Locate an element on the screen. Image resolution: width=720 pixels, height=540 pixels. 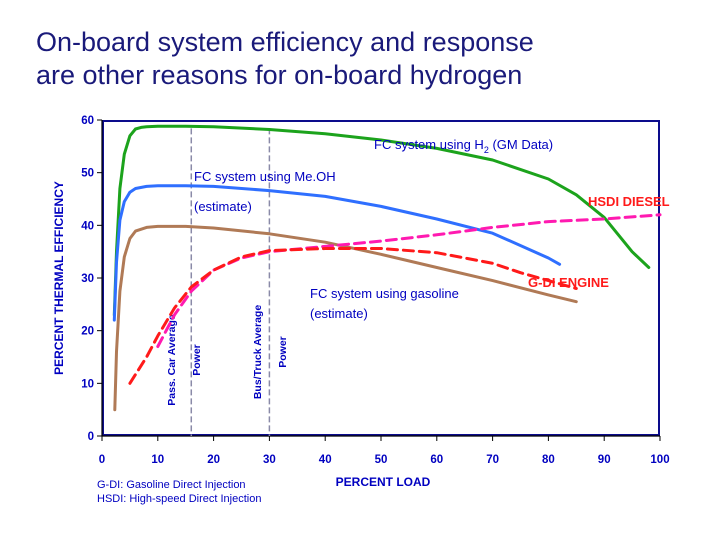
y-tick-label: 50 is located at coordinates (87, 174).